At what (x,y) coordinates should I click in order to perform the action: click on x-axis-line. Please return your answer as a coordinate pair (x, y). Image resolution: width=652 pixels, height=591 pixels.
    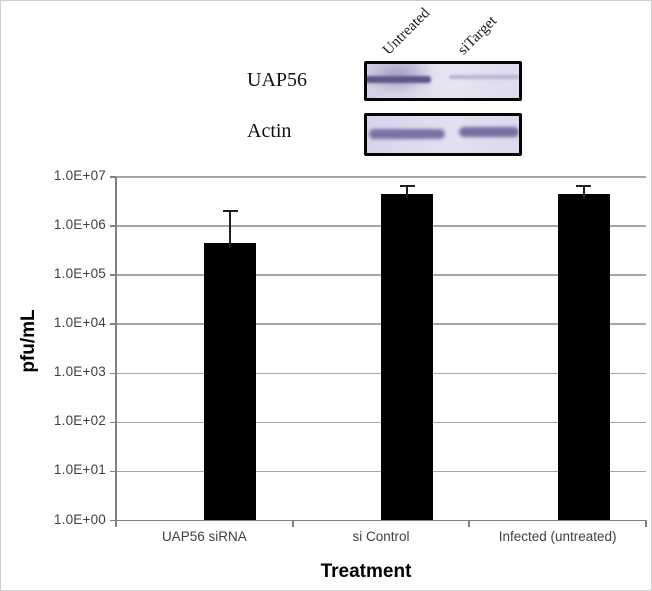
    Looking at the image, I should click on (381, 520).